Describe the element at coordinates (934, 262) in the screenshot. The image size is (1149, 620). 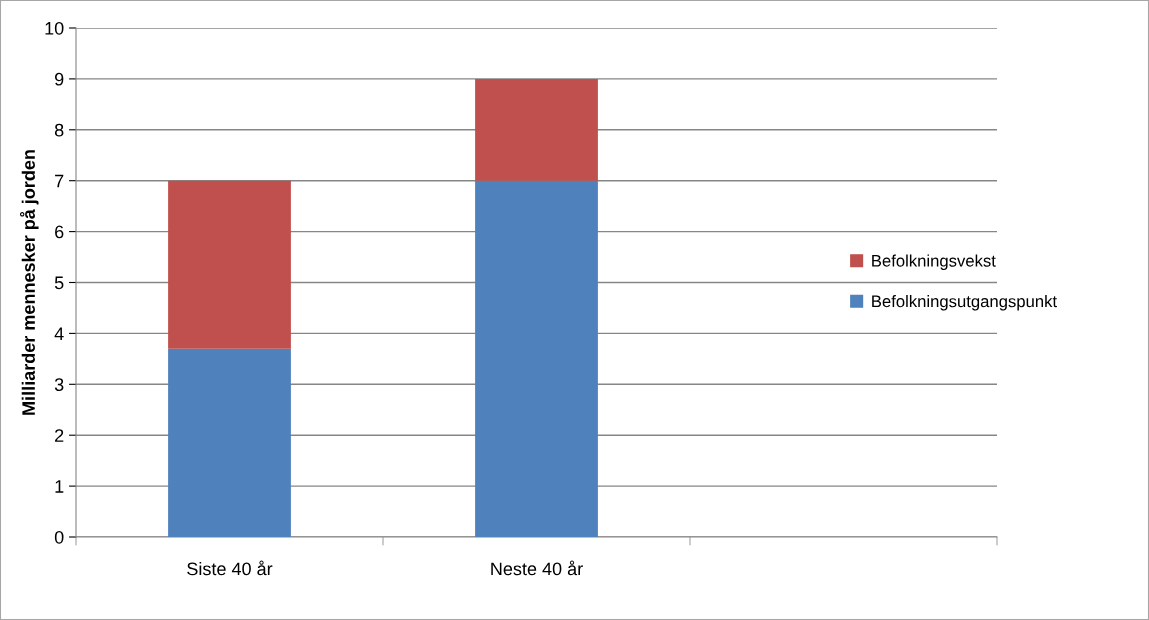
I see `legend-label: Befolkningsvekst` at that location.